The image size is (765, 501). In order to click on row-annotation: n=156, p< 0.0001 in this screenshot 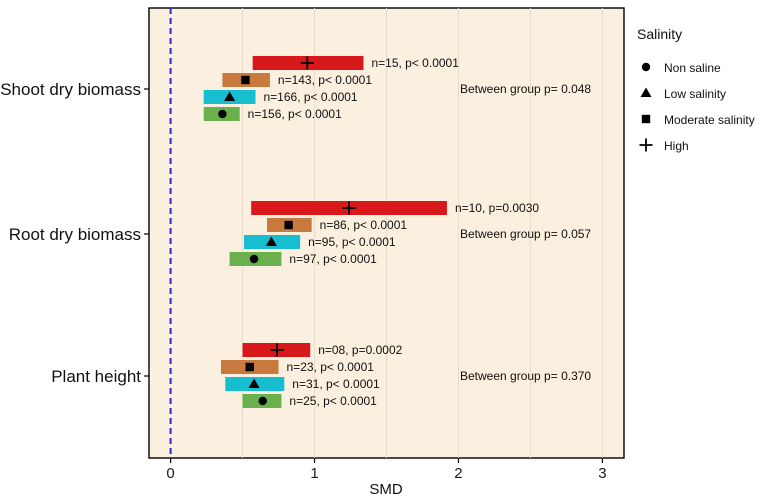, I will do `click(295, 114)`.